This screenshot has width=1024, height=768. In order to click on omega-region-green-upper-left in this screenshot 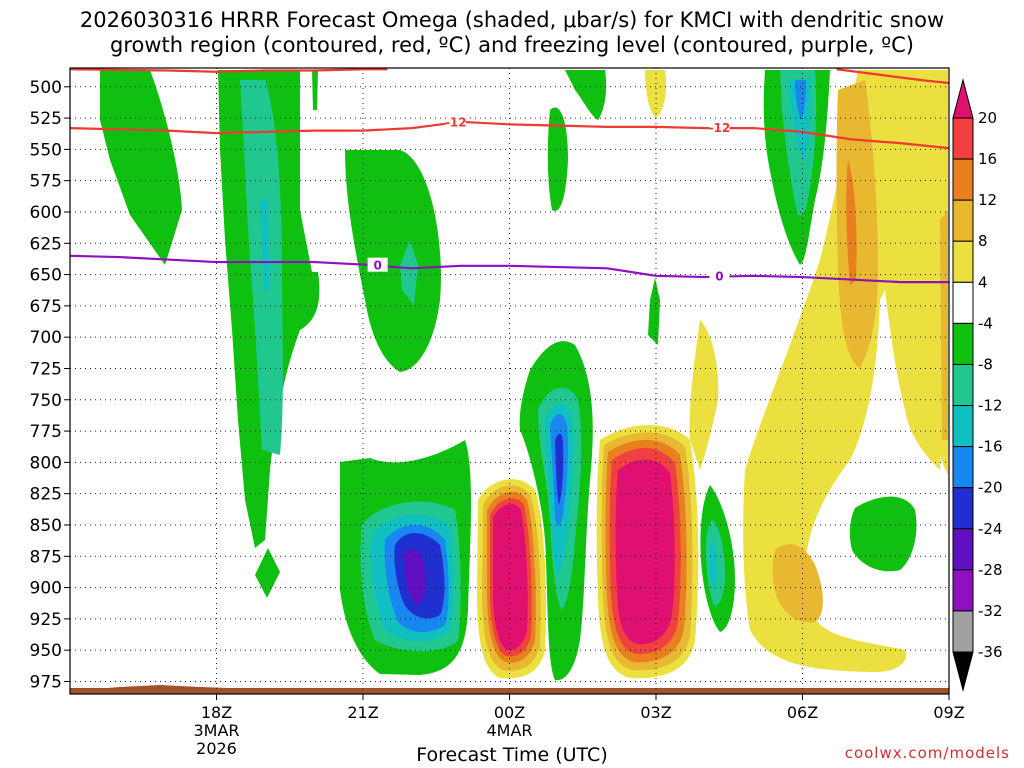, I will do `click(141, 167)`.